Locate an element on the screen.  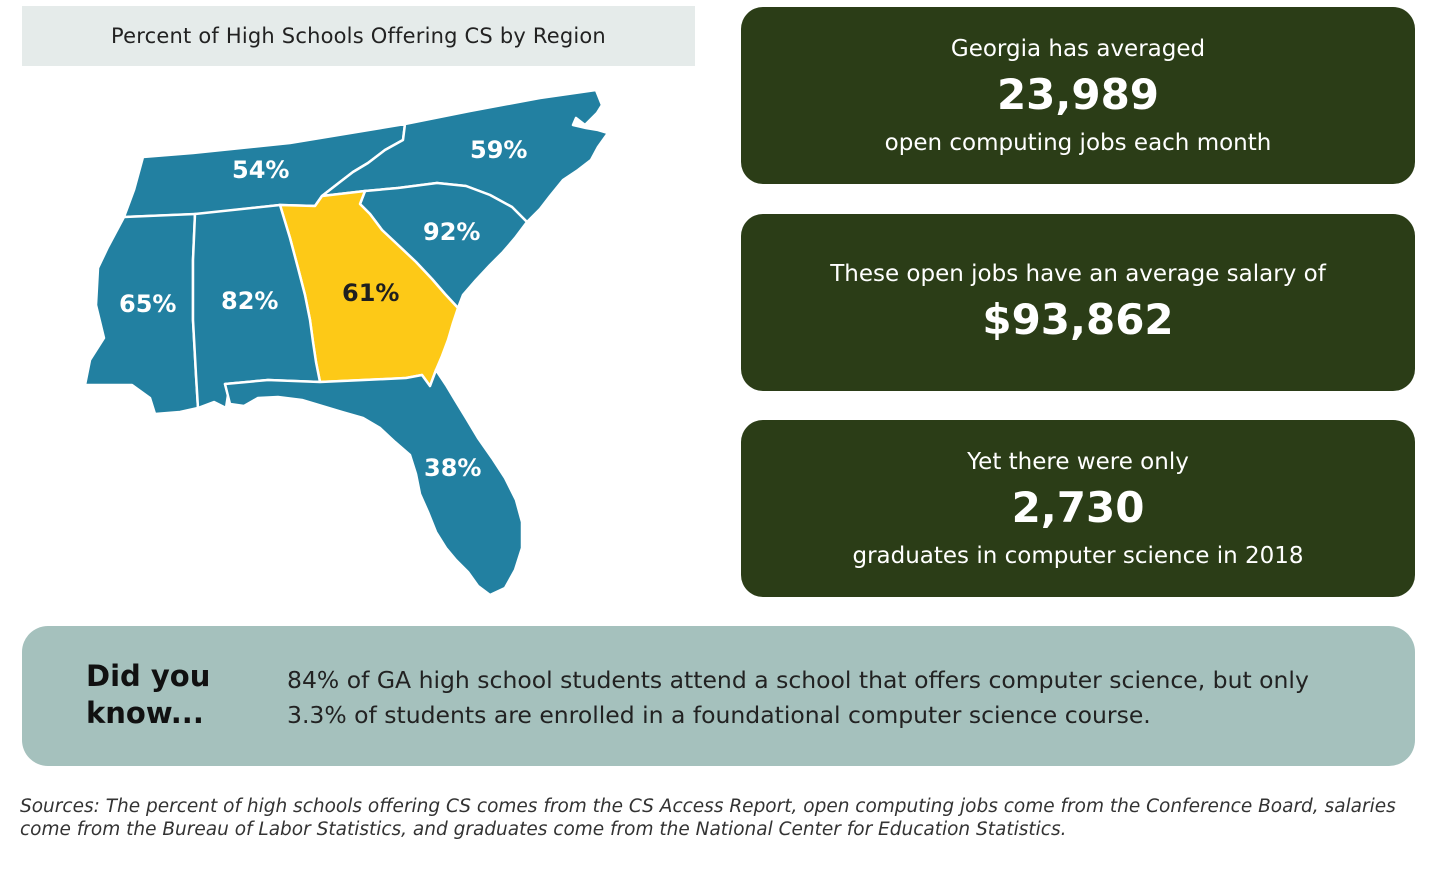
label-north-carolina: 59% is located at coordinates (498, 150).